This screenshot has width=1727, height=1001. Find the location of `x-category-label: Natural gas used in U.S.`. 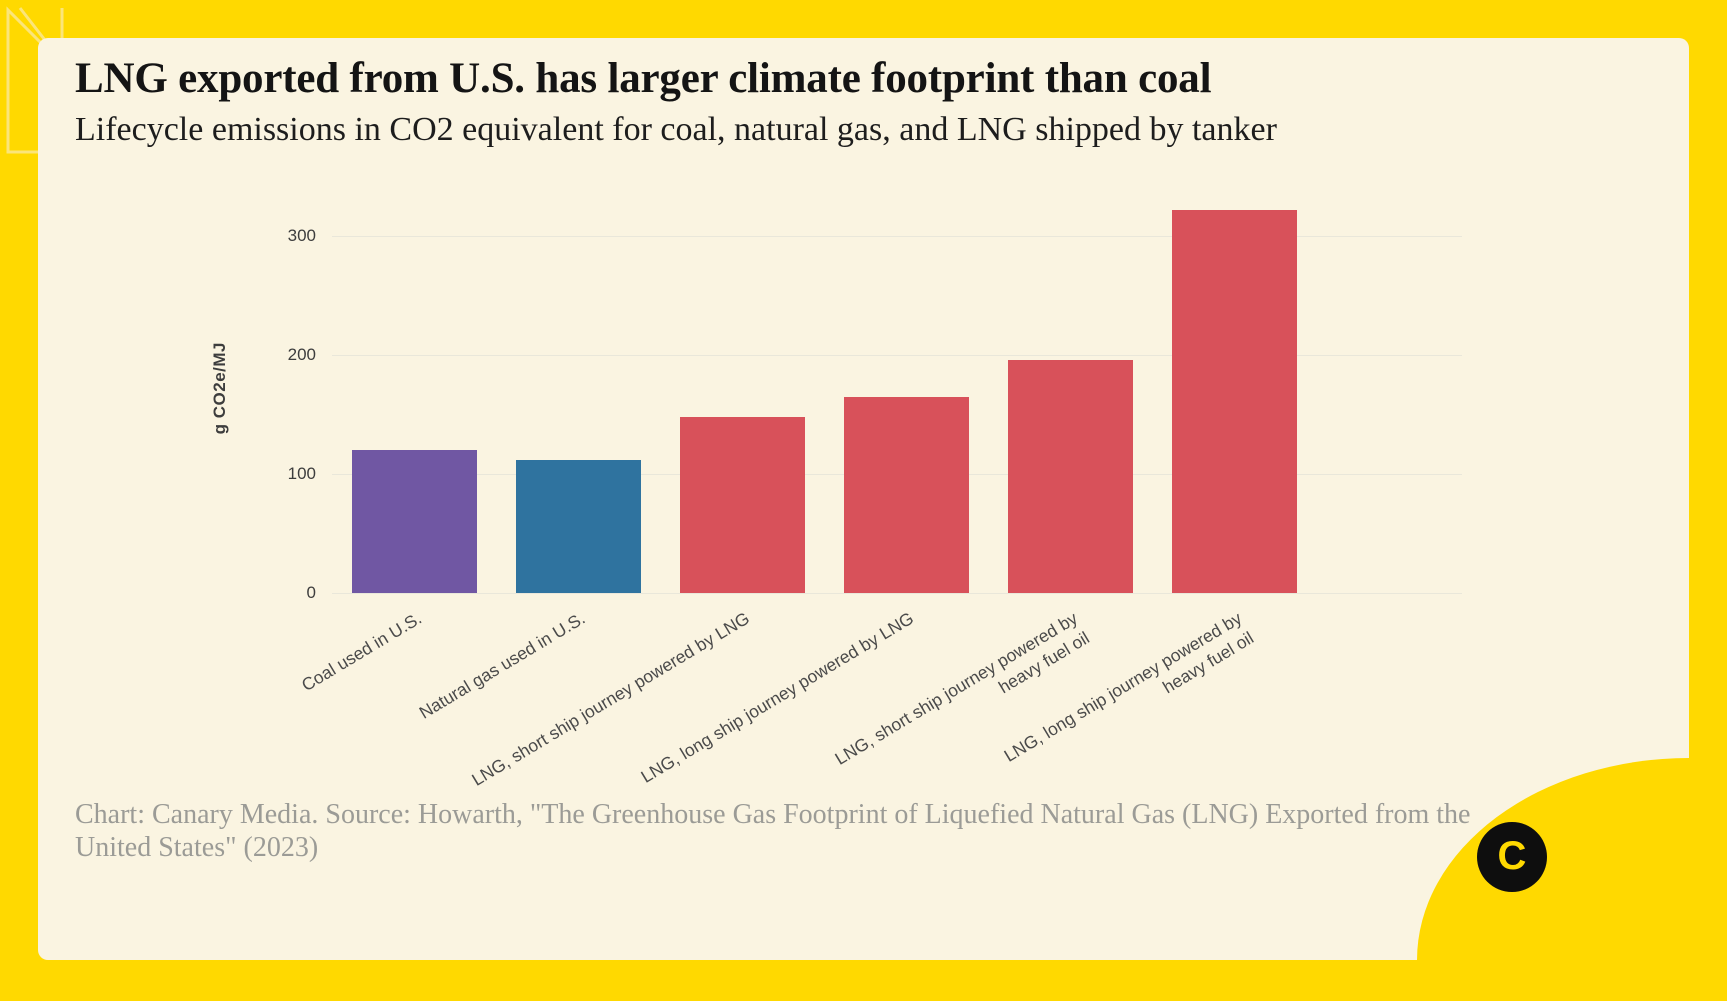

x-category-label: Natural gas used in U.S. is located at coordinates (502, 665).